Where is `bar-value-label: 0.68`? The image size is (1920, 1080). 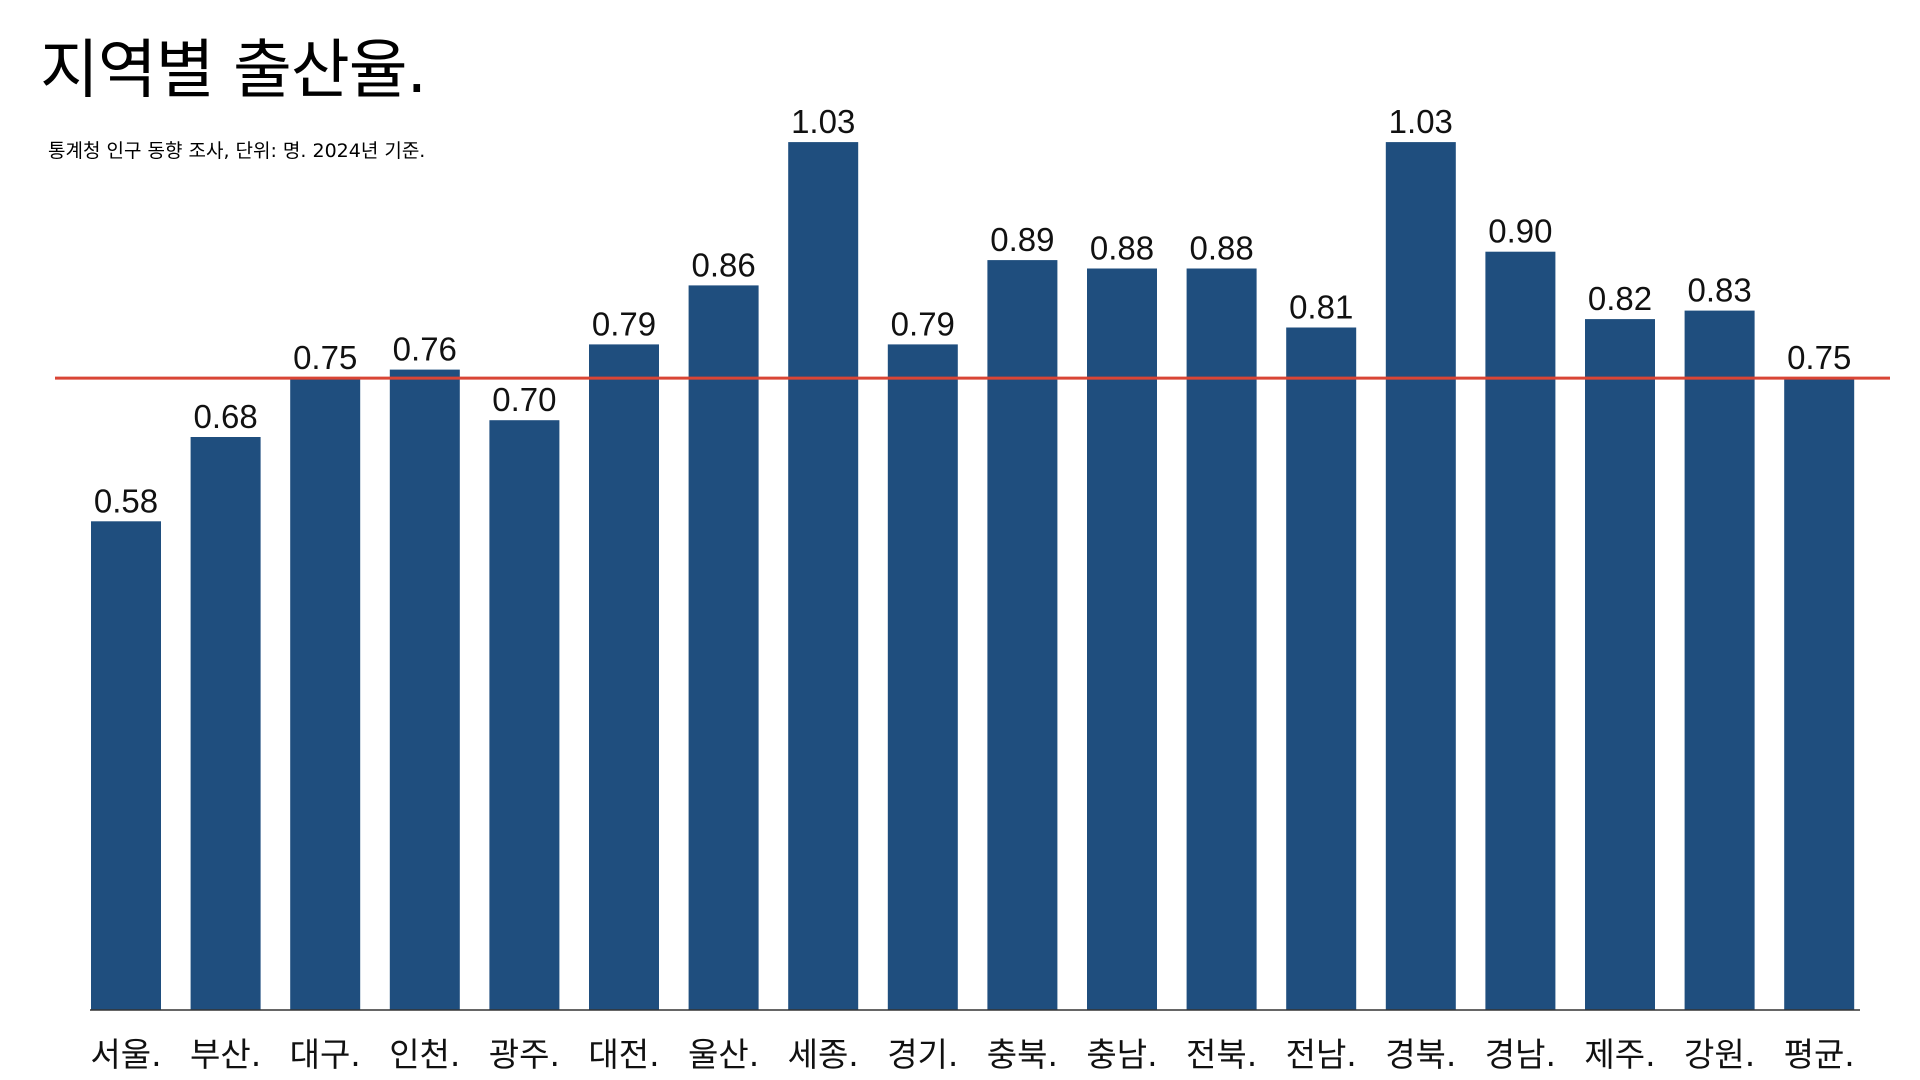 bar-value-label: 0.68 is located at coordinates (225, 416).